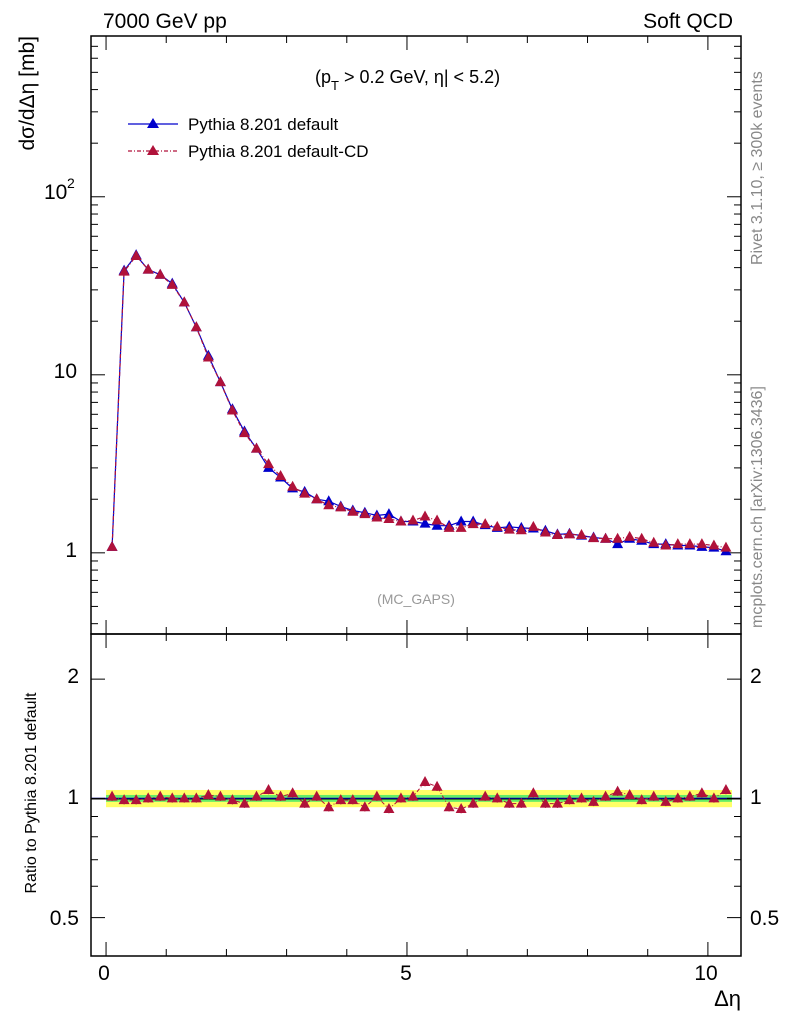  What do you see at coordinates (278, 151) in the screenshot?
I see `legend-label-cd: Pythia 8.201 default-CD` at bounding box center [278, 151].